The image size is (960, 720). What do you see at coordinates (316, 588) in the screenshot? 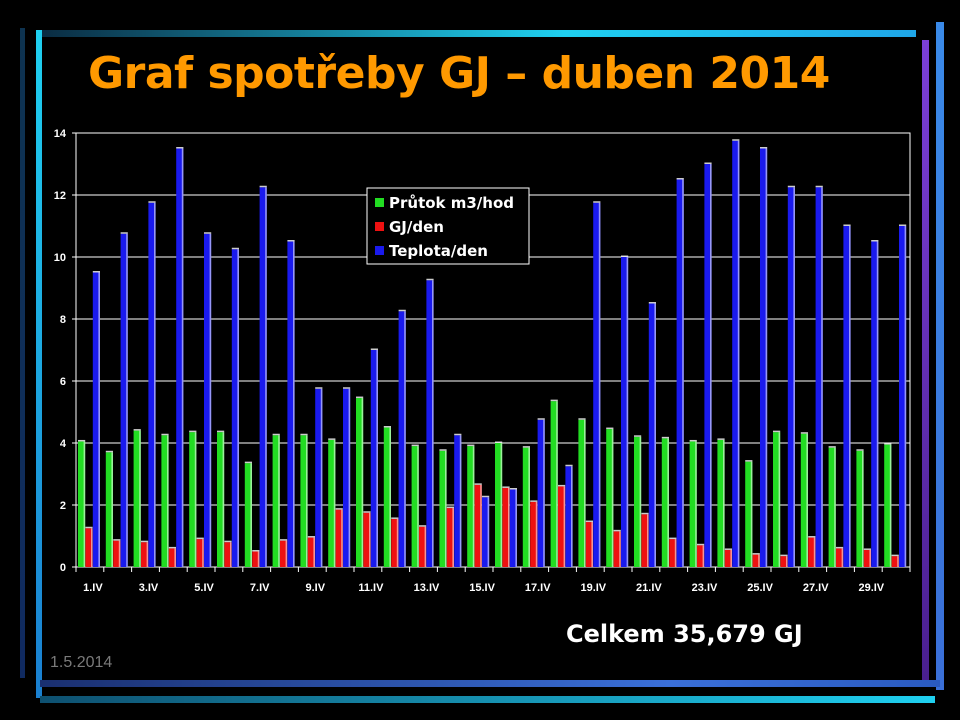
I see `x-tick-label: 9.IV` at bounding box center [316, 588].